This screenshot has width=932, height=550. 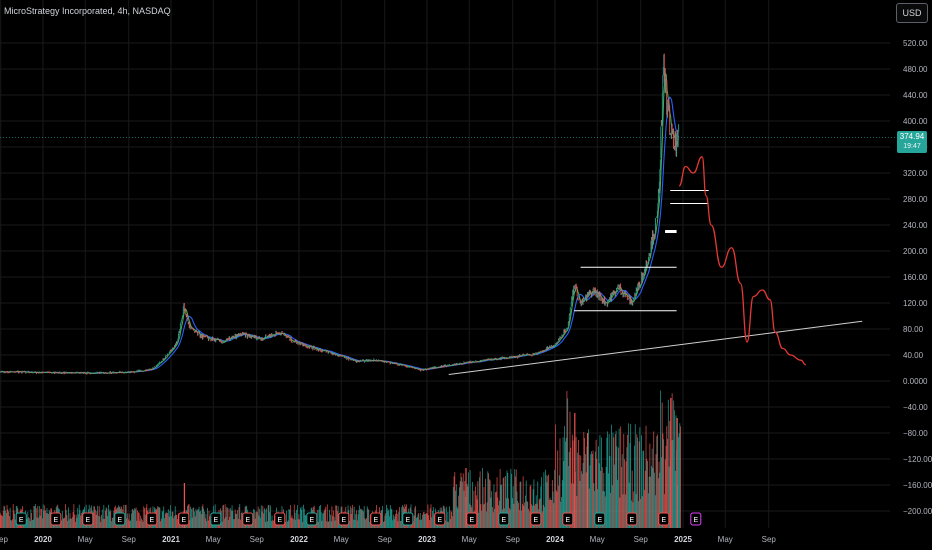 I want to click on y-tick-label: −40.00, so click(x=915, y=407).